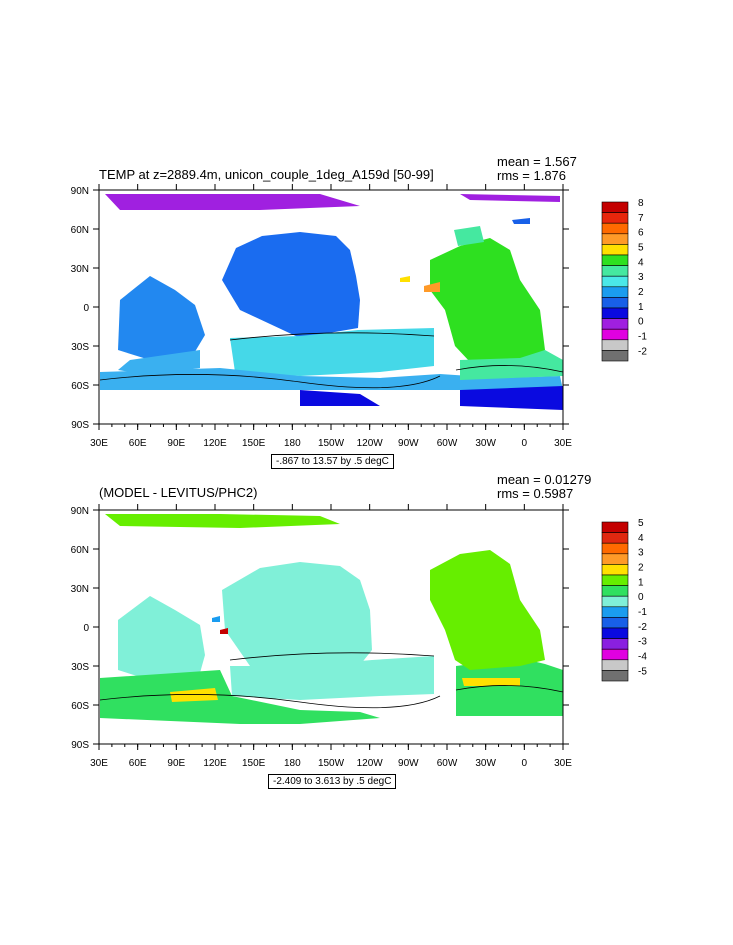 This screenshot has width=733, height=945. Describe the element at coordinates (641, 307) in the screenshot. I see `colorbar-label: 1` at that location.